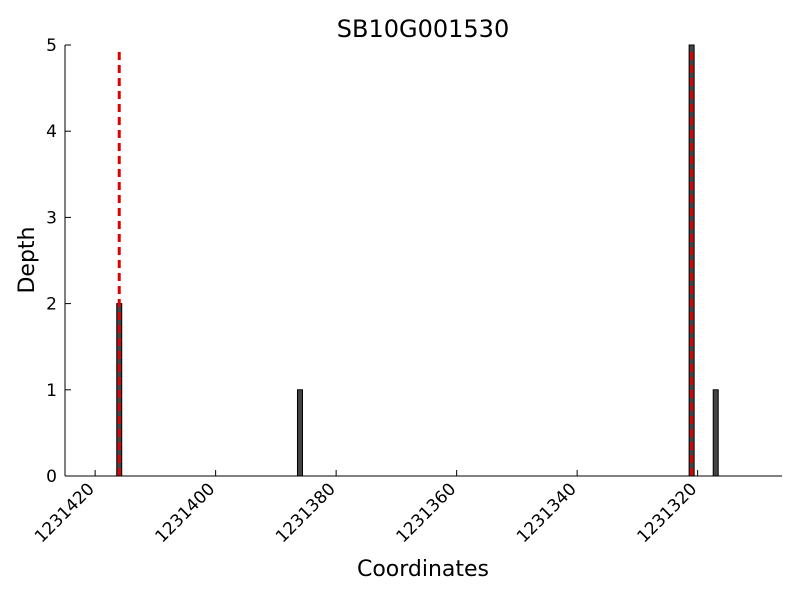 The image size is (800, 600). I want to click on y-axis-label: Depth, so click(27, 259).